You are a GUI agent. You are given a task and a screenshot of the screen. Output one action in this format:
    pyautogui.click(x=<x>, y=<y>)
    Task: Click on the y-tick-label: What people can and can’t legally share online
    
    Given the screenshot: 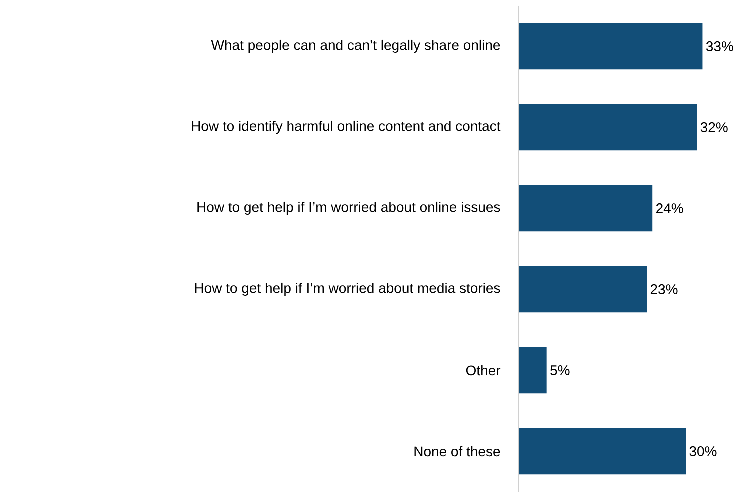 What is the action you would take?
    pyautogui.click(x=355, y=46)
    